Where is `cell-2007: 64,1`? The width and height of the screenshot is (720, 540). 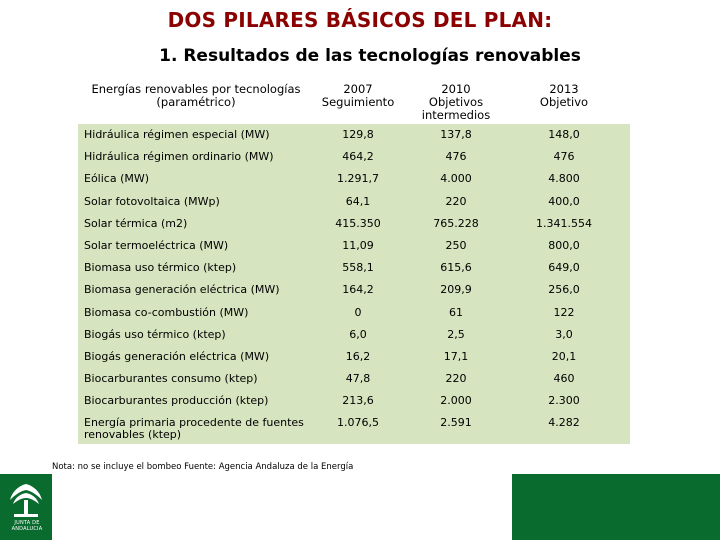 cell-2007: 64,1 is located at coordinates (358, 201).